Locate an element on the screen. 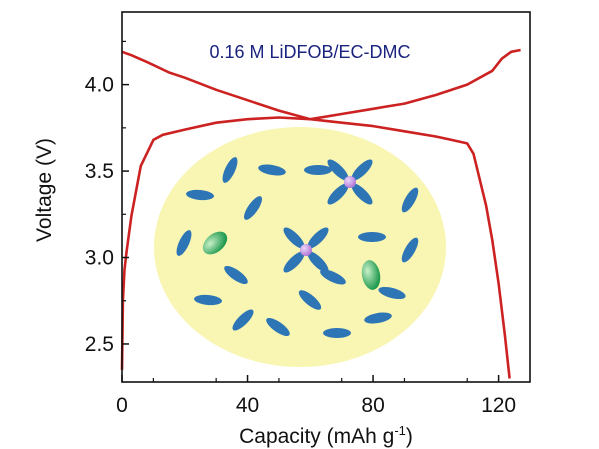 This screenshot has width=599, height=449. x-tick-label: 80 is located at coordinates (372, 405).